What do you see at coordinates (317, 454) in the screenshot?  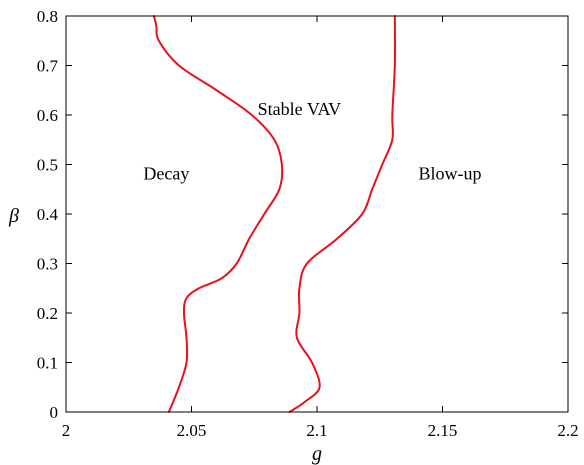 I see `x-axis-label: g` at bounding box center [317, 454].